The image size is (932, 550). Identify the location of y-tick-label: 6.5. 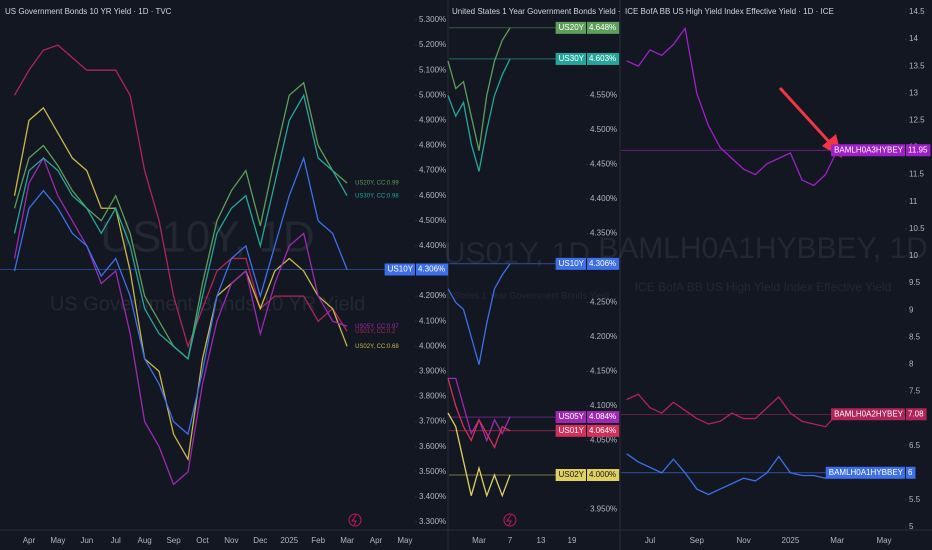
(915, 445).